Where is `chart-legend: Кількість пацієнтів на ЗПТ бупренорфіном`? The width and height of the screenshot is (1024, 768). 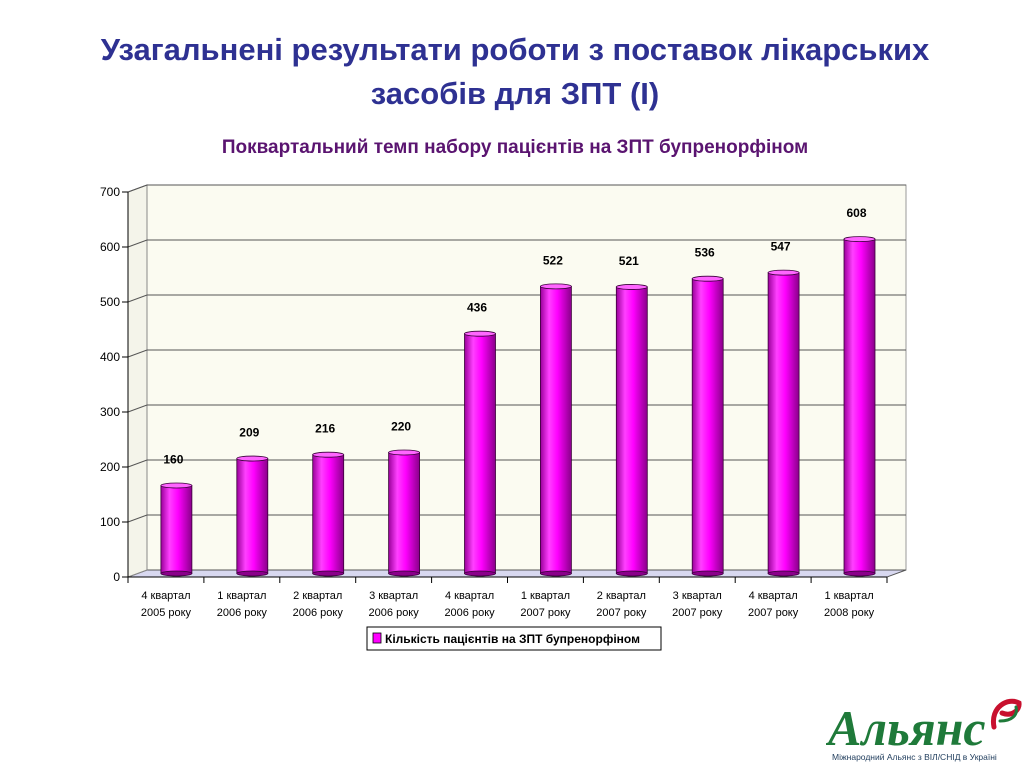 chart-legend: Кількість пацієнтів на ЗПТ бупренорфіном is located at coordinates (514, 638).